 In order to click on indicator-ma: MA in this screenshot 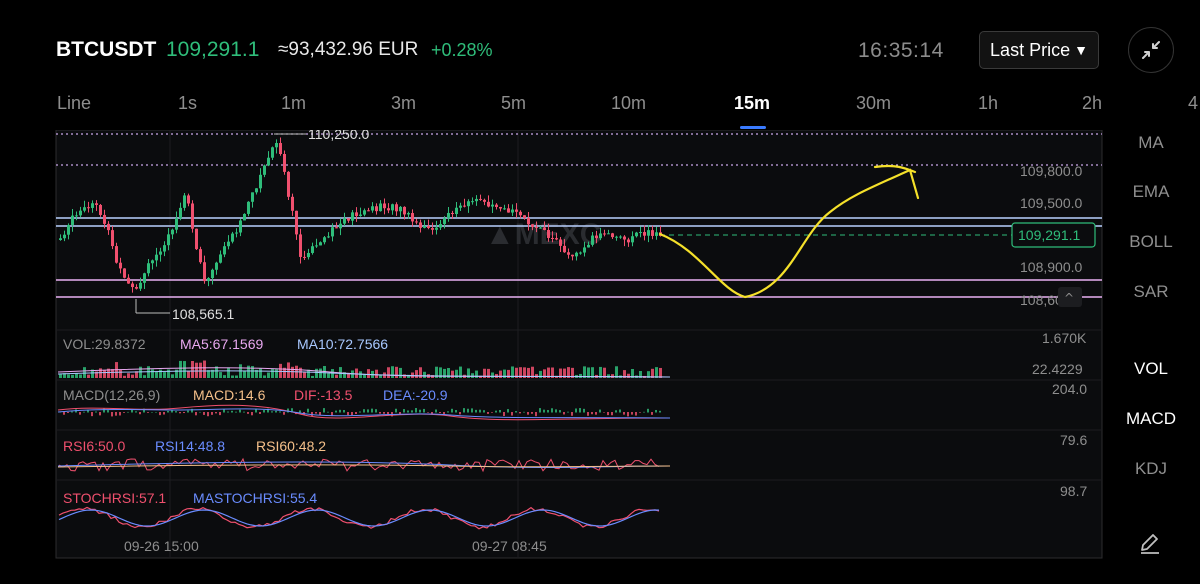, I will do `click(1151, 142)`.